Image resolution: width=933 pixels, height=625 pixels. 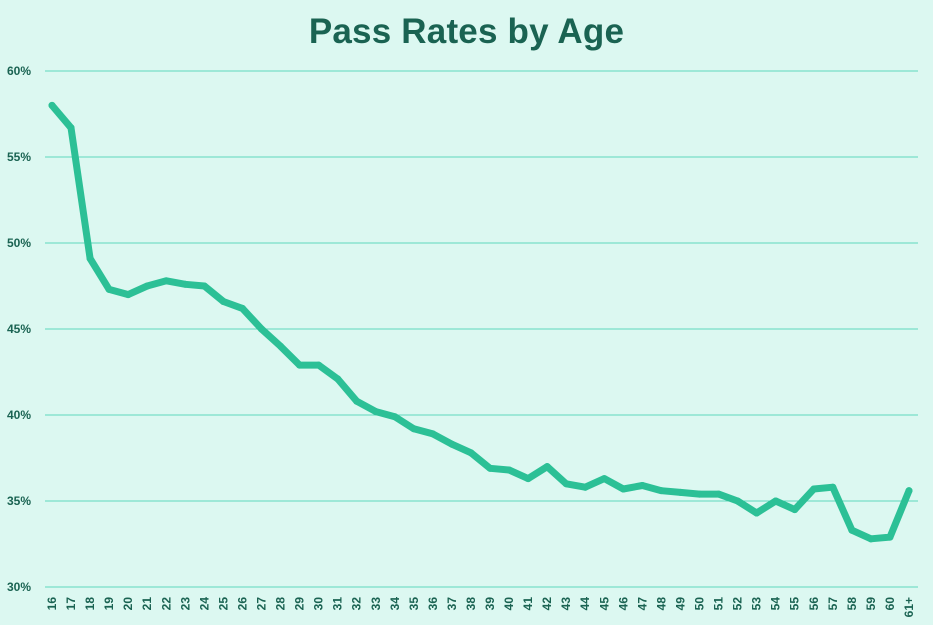 What do you see at coordinates (433, 604) in the screenshot?
I see `x-tick-label: 36` at bounding box center [433, 604].